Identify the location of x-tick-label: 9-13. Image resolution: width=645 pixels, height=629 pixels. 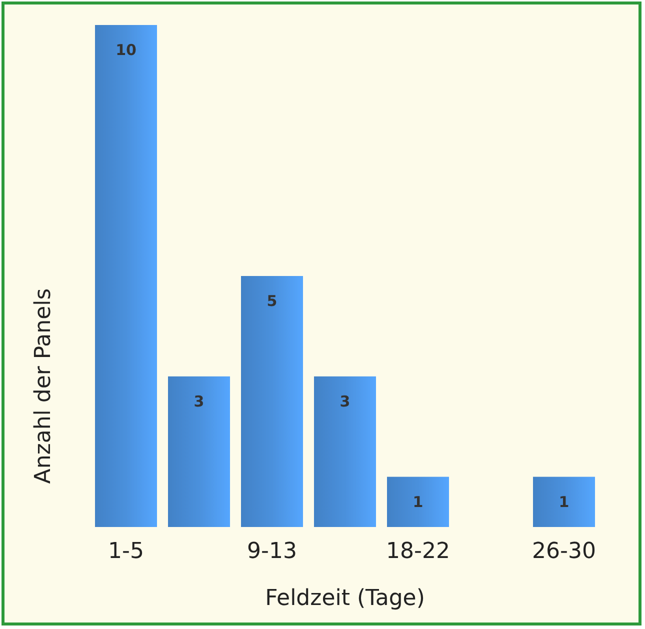
(272, 551).